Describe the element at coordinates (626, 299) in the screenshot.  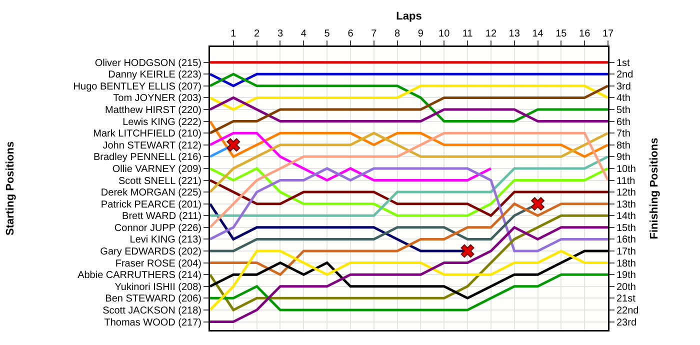
I see `y2-tick-label: 21st` at that location.